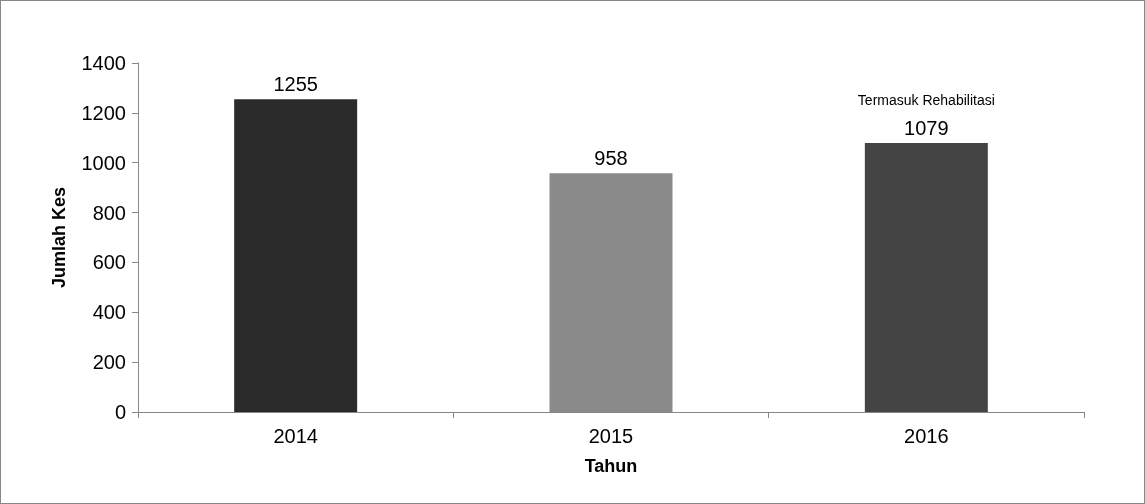 This screenshot has width=1145, height=504. I want to click on x-tick-label: 2014, so click(295, 436).